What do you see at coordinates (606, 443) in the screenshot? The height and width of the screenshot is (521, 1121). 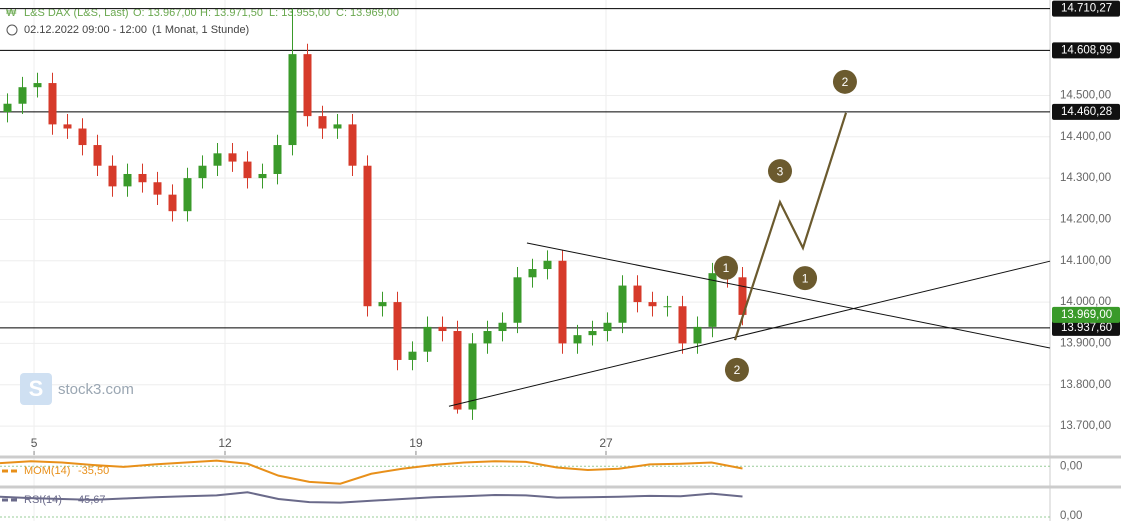 I see `x-tick-label: 27` at bounding box center [606, 443].